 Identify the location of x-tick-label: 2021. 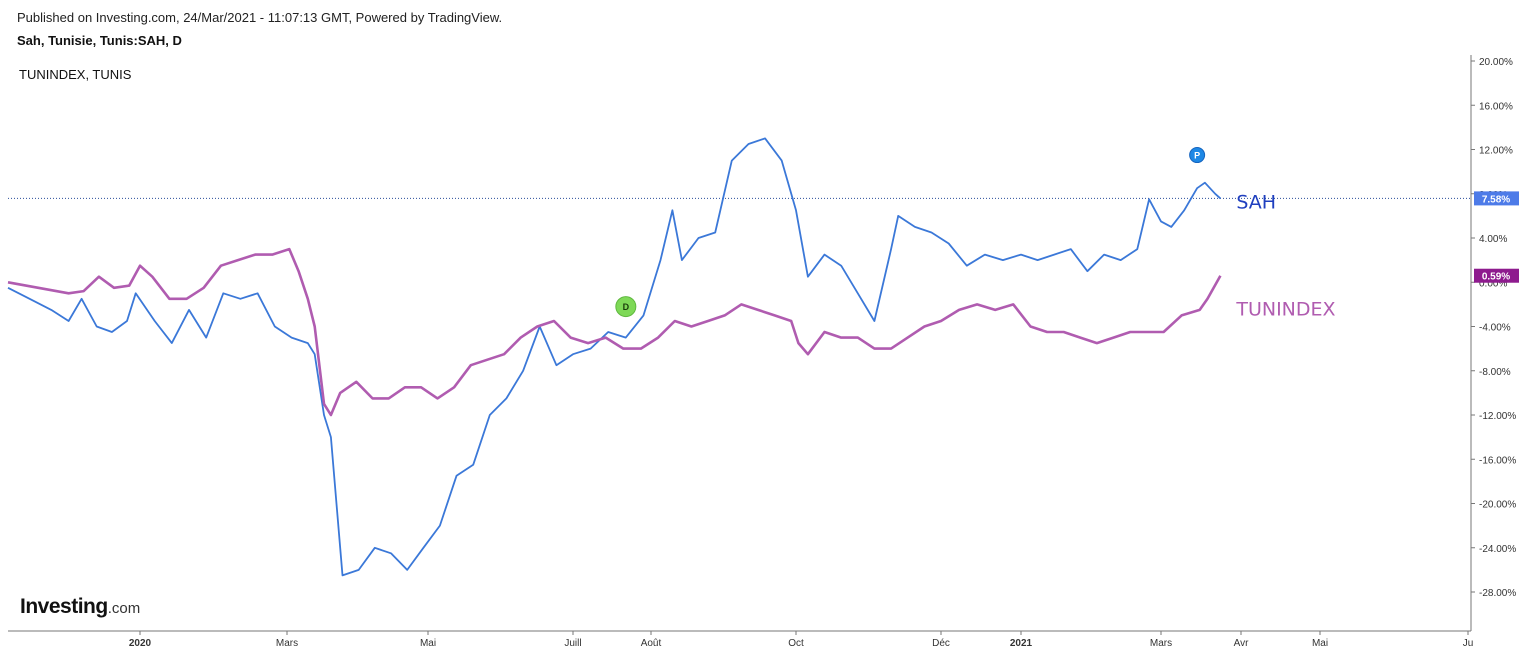
(1021, 643).